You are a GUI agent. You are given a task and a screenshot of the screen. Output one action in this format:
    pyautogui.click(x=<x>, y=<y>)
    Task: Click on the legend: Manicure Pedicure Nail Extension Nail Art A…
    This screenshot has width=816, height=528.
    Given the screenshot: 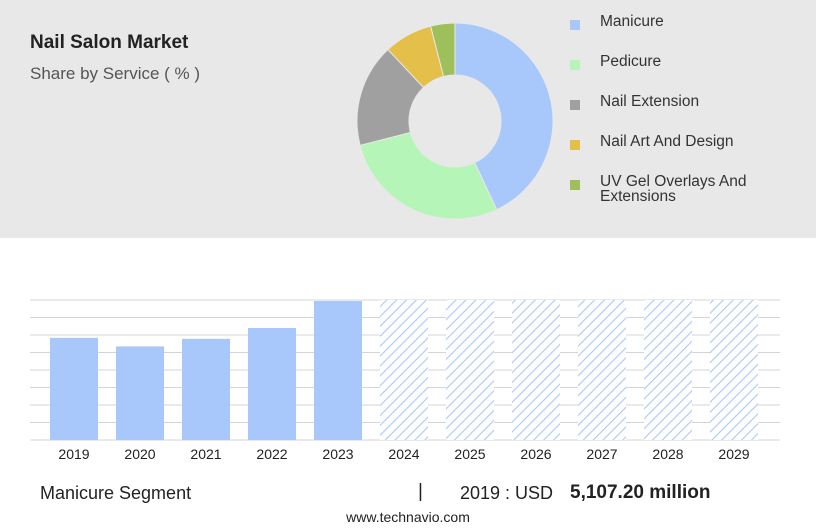 What is the action you would take?
    pyautogui.click(x=690, y=112)
    